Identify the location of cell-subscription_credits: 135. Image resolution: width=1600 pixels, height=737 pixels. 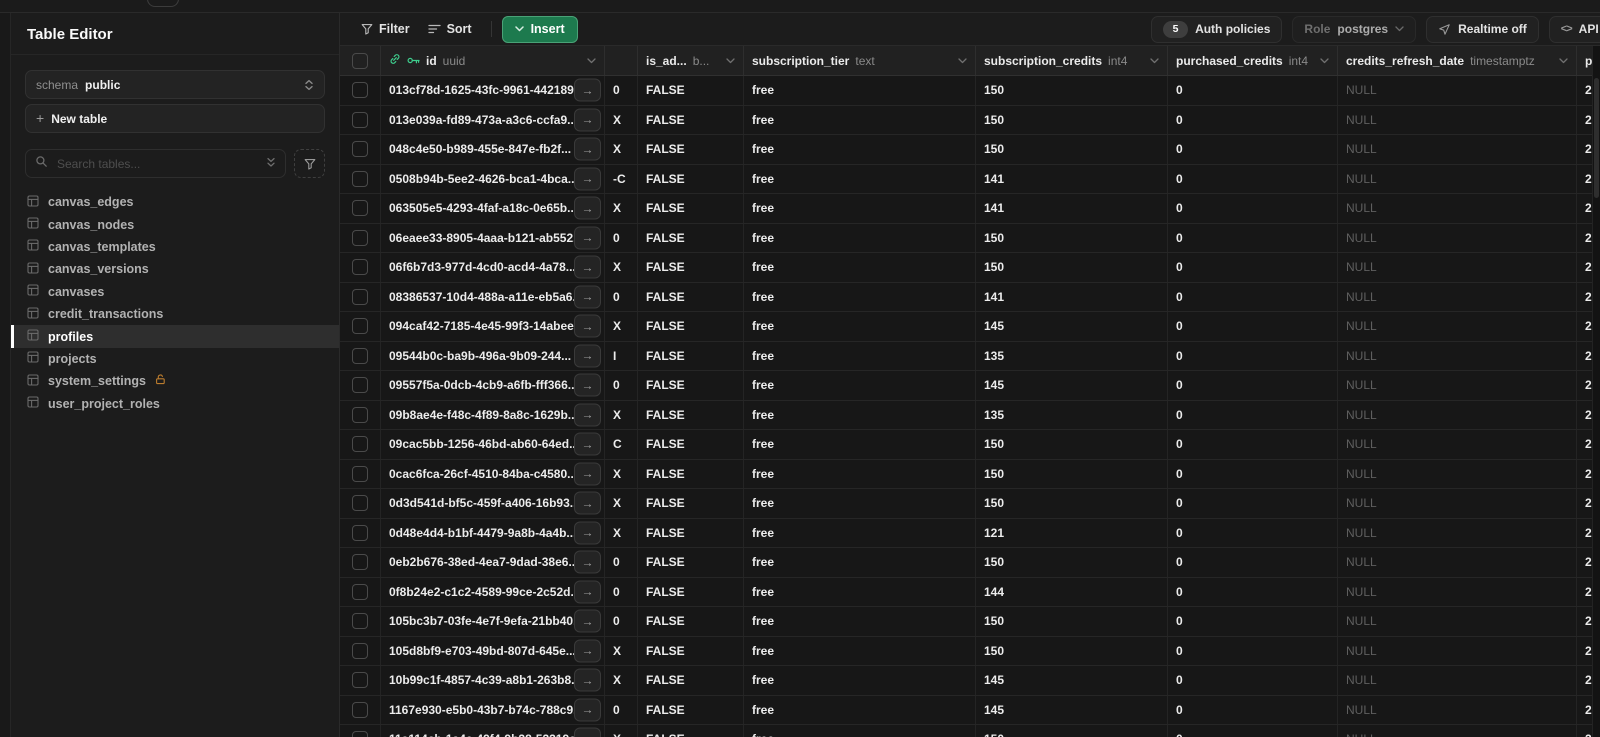
(1072, 414).